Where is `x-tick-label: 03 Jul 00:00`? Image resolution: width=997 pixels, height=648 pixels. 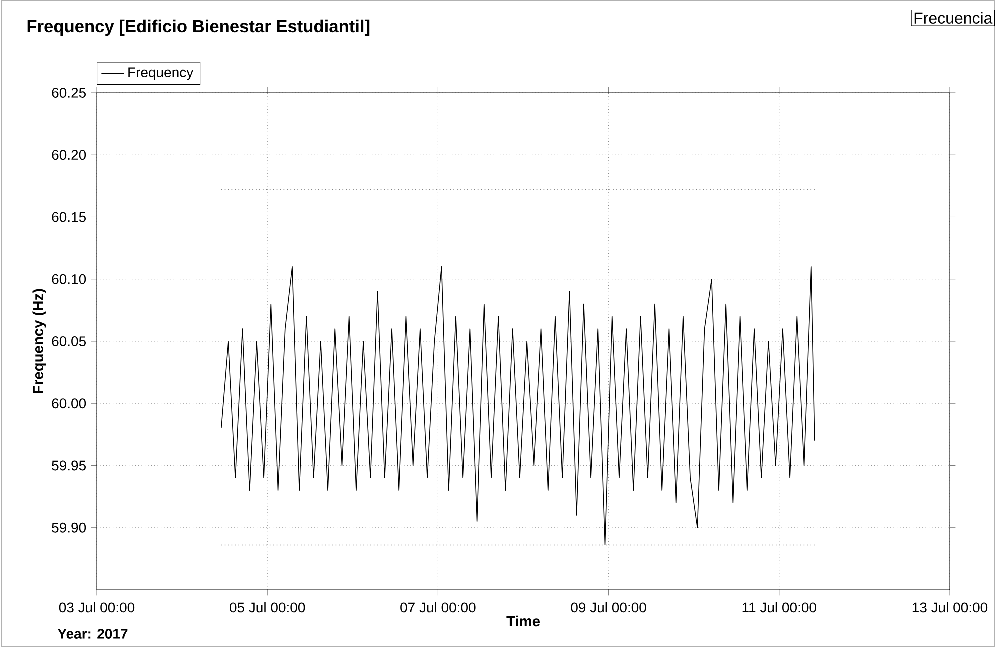
x-tick-label: 03 Jul 00:00 is located at coordinates (97, 607).